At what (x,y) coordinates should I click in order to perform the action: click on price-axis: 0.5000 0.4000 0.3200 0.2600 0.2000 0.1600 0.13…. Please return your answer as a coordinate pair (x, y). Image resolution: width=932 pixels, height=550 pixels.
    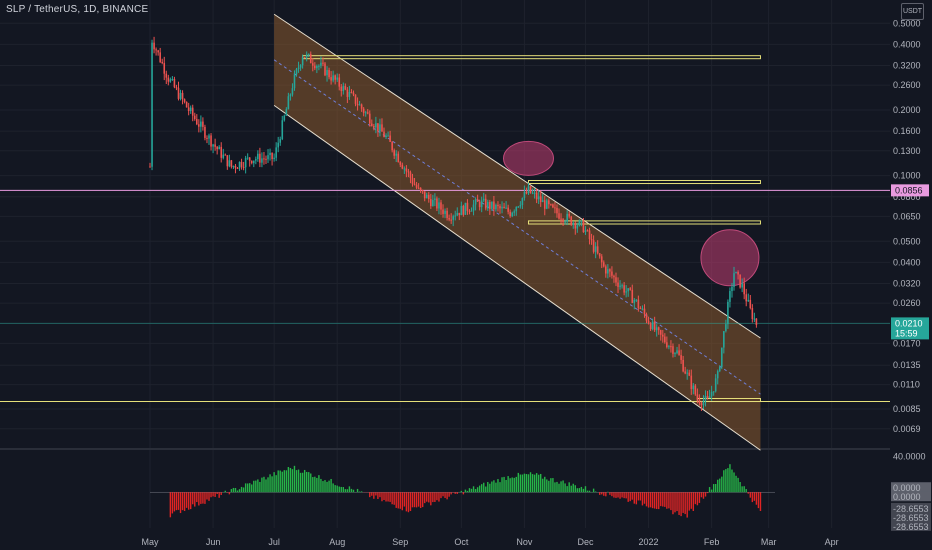
    Looking at the image, I should click on (911, 275).